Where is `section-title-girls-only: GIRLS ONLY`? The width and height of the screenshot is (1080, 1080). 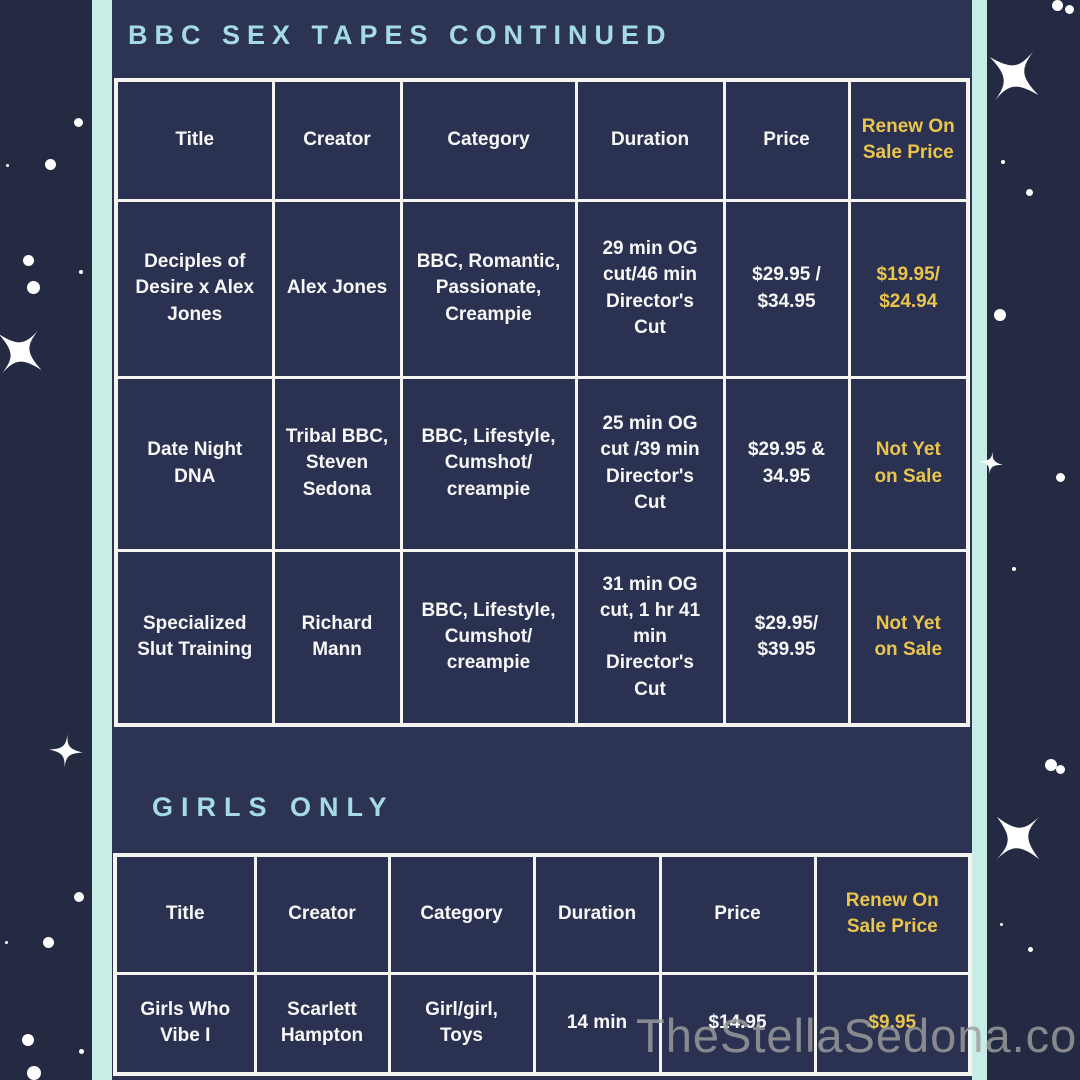
section-title-girls-only: GIRLS ONLY is located at coordinates (273, 807).